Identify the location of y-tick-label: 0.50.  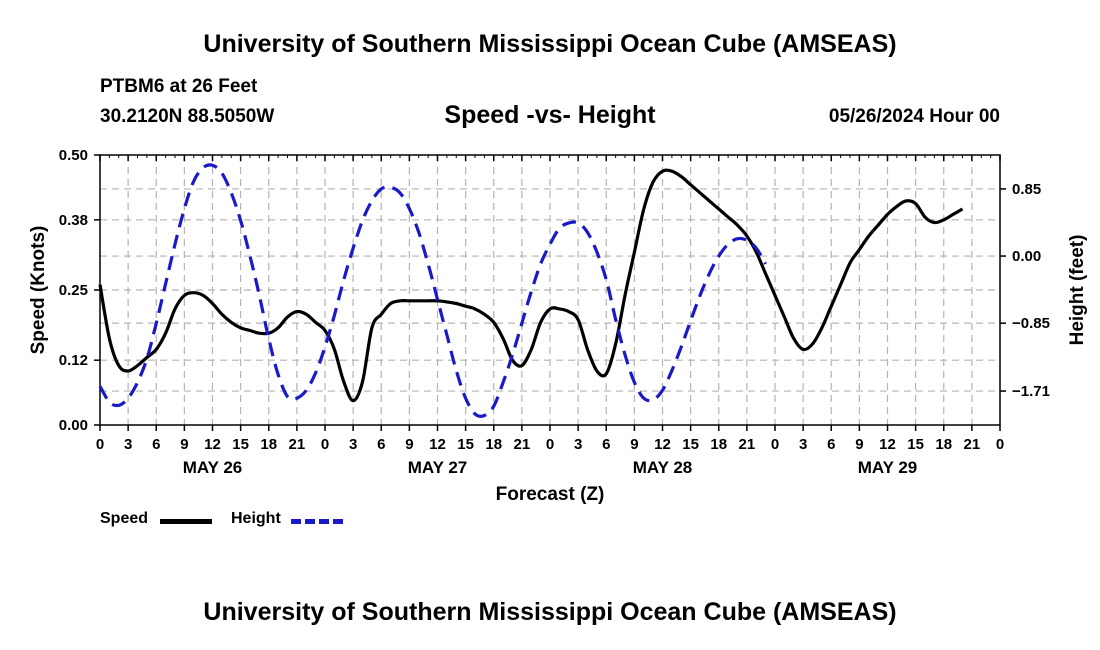
(73, 155).